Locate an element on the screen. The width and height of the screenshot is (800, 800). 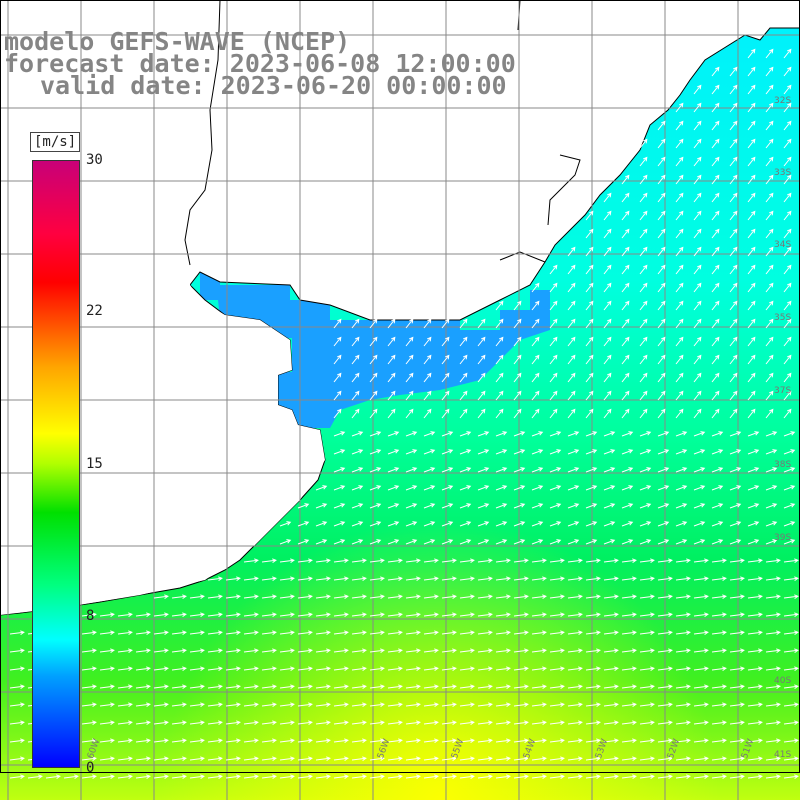
lat-label-38s: 38S is located at coordinates (783, 465).